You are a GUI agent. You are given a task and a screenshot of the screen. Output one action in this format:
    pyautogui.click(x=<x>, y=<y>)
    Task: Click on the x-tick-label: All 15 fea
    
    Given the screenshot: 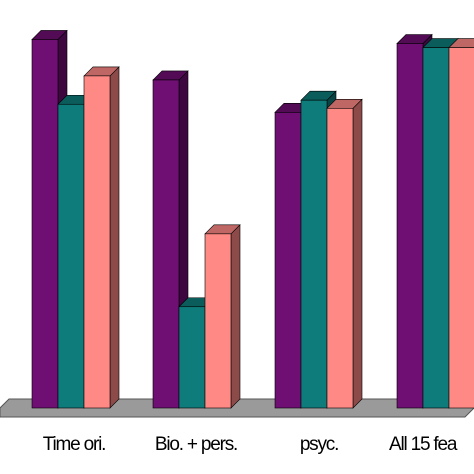 What is the action you would take?
    pyautogui.click(x=423, y=444)
    